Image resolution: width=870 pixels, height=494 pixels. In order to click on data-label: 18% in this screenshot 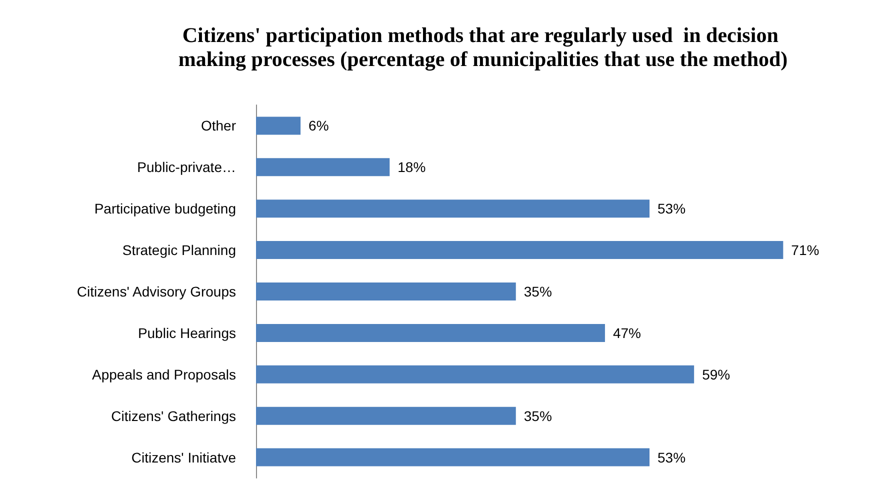, I will do `click(412, 167)`.